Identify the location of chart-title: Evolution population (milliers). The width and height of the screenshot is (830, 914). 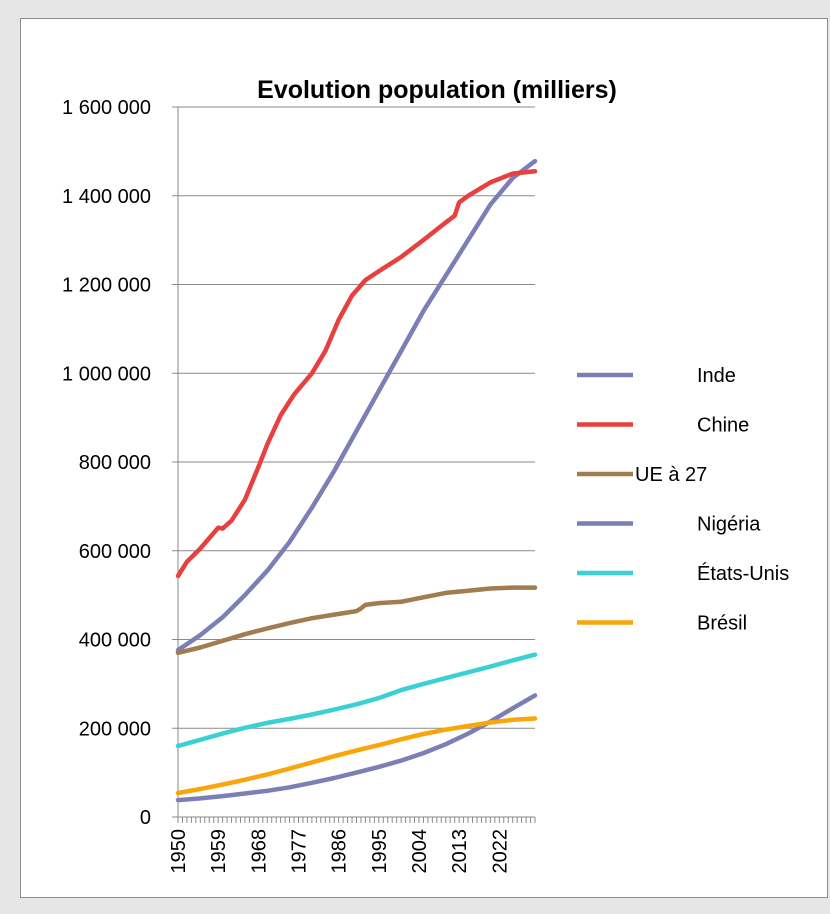
(437, 90).